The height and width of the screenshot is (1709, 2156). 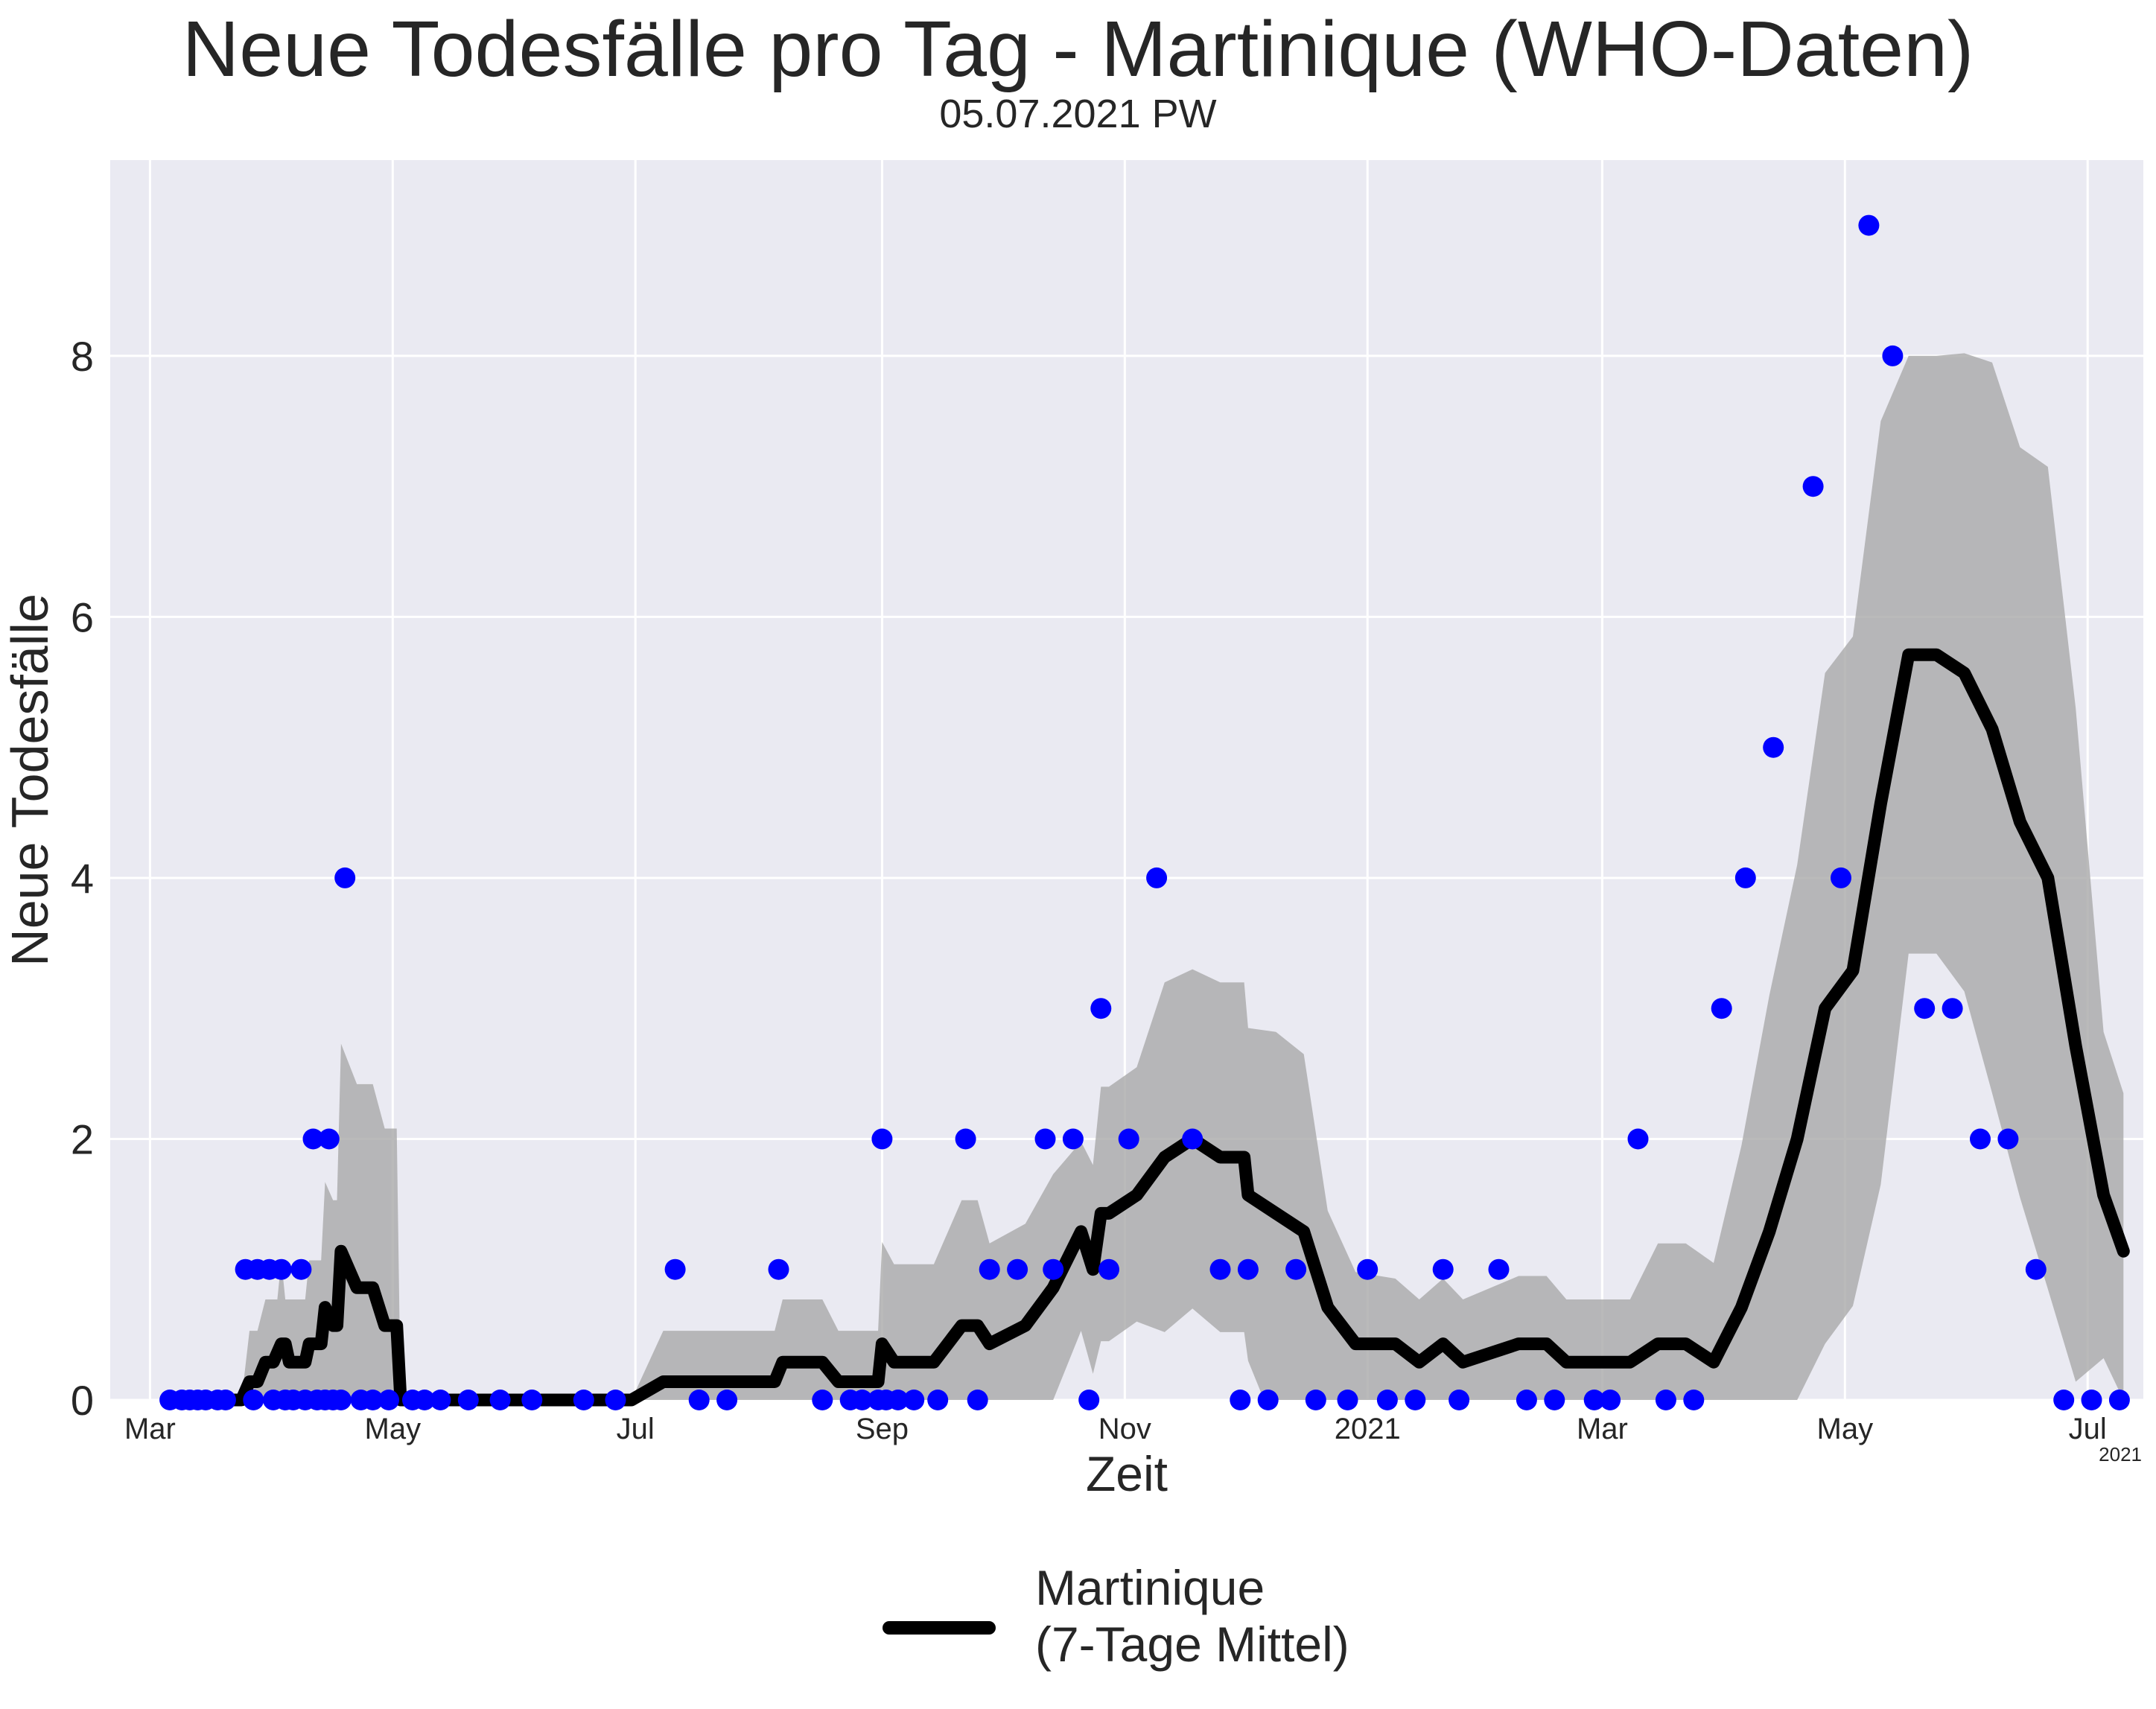 I want to click on x-axis-label: Zeit, so click(x=1127, y=1473).